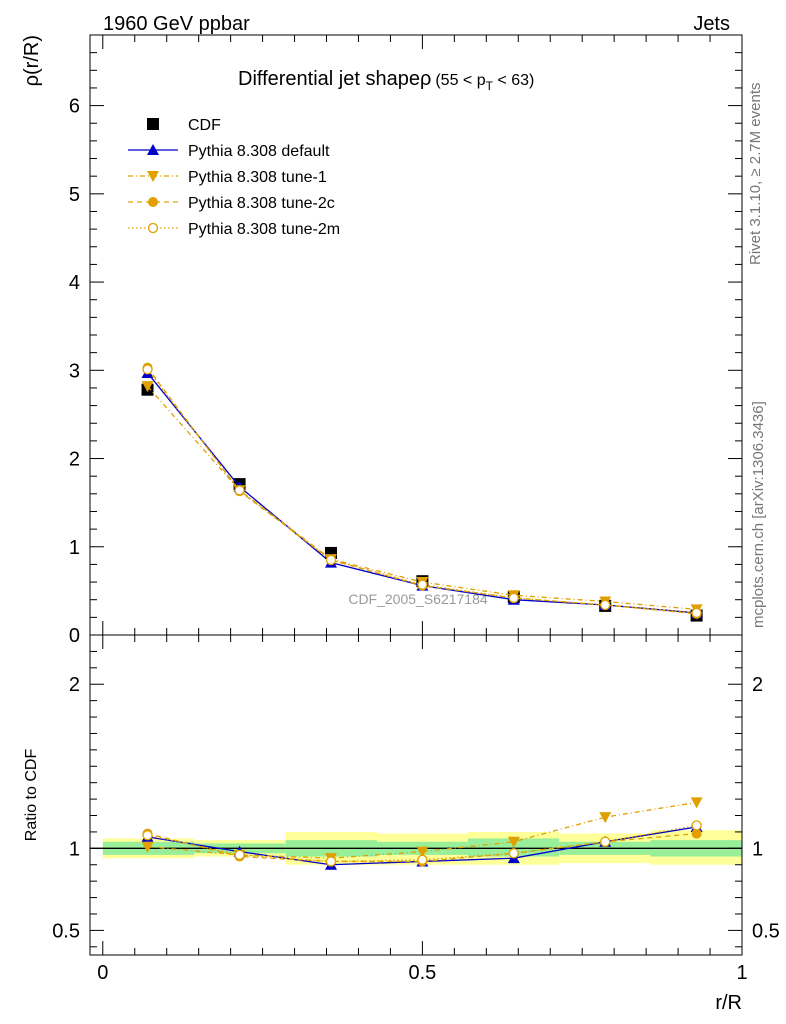 The height and width of the screenshot is (1024, 786). Describe the element at coordinates (711, 24) in the screenshot. I see `header-right: Jets` at that location.